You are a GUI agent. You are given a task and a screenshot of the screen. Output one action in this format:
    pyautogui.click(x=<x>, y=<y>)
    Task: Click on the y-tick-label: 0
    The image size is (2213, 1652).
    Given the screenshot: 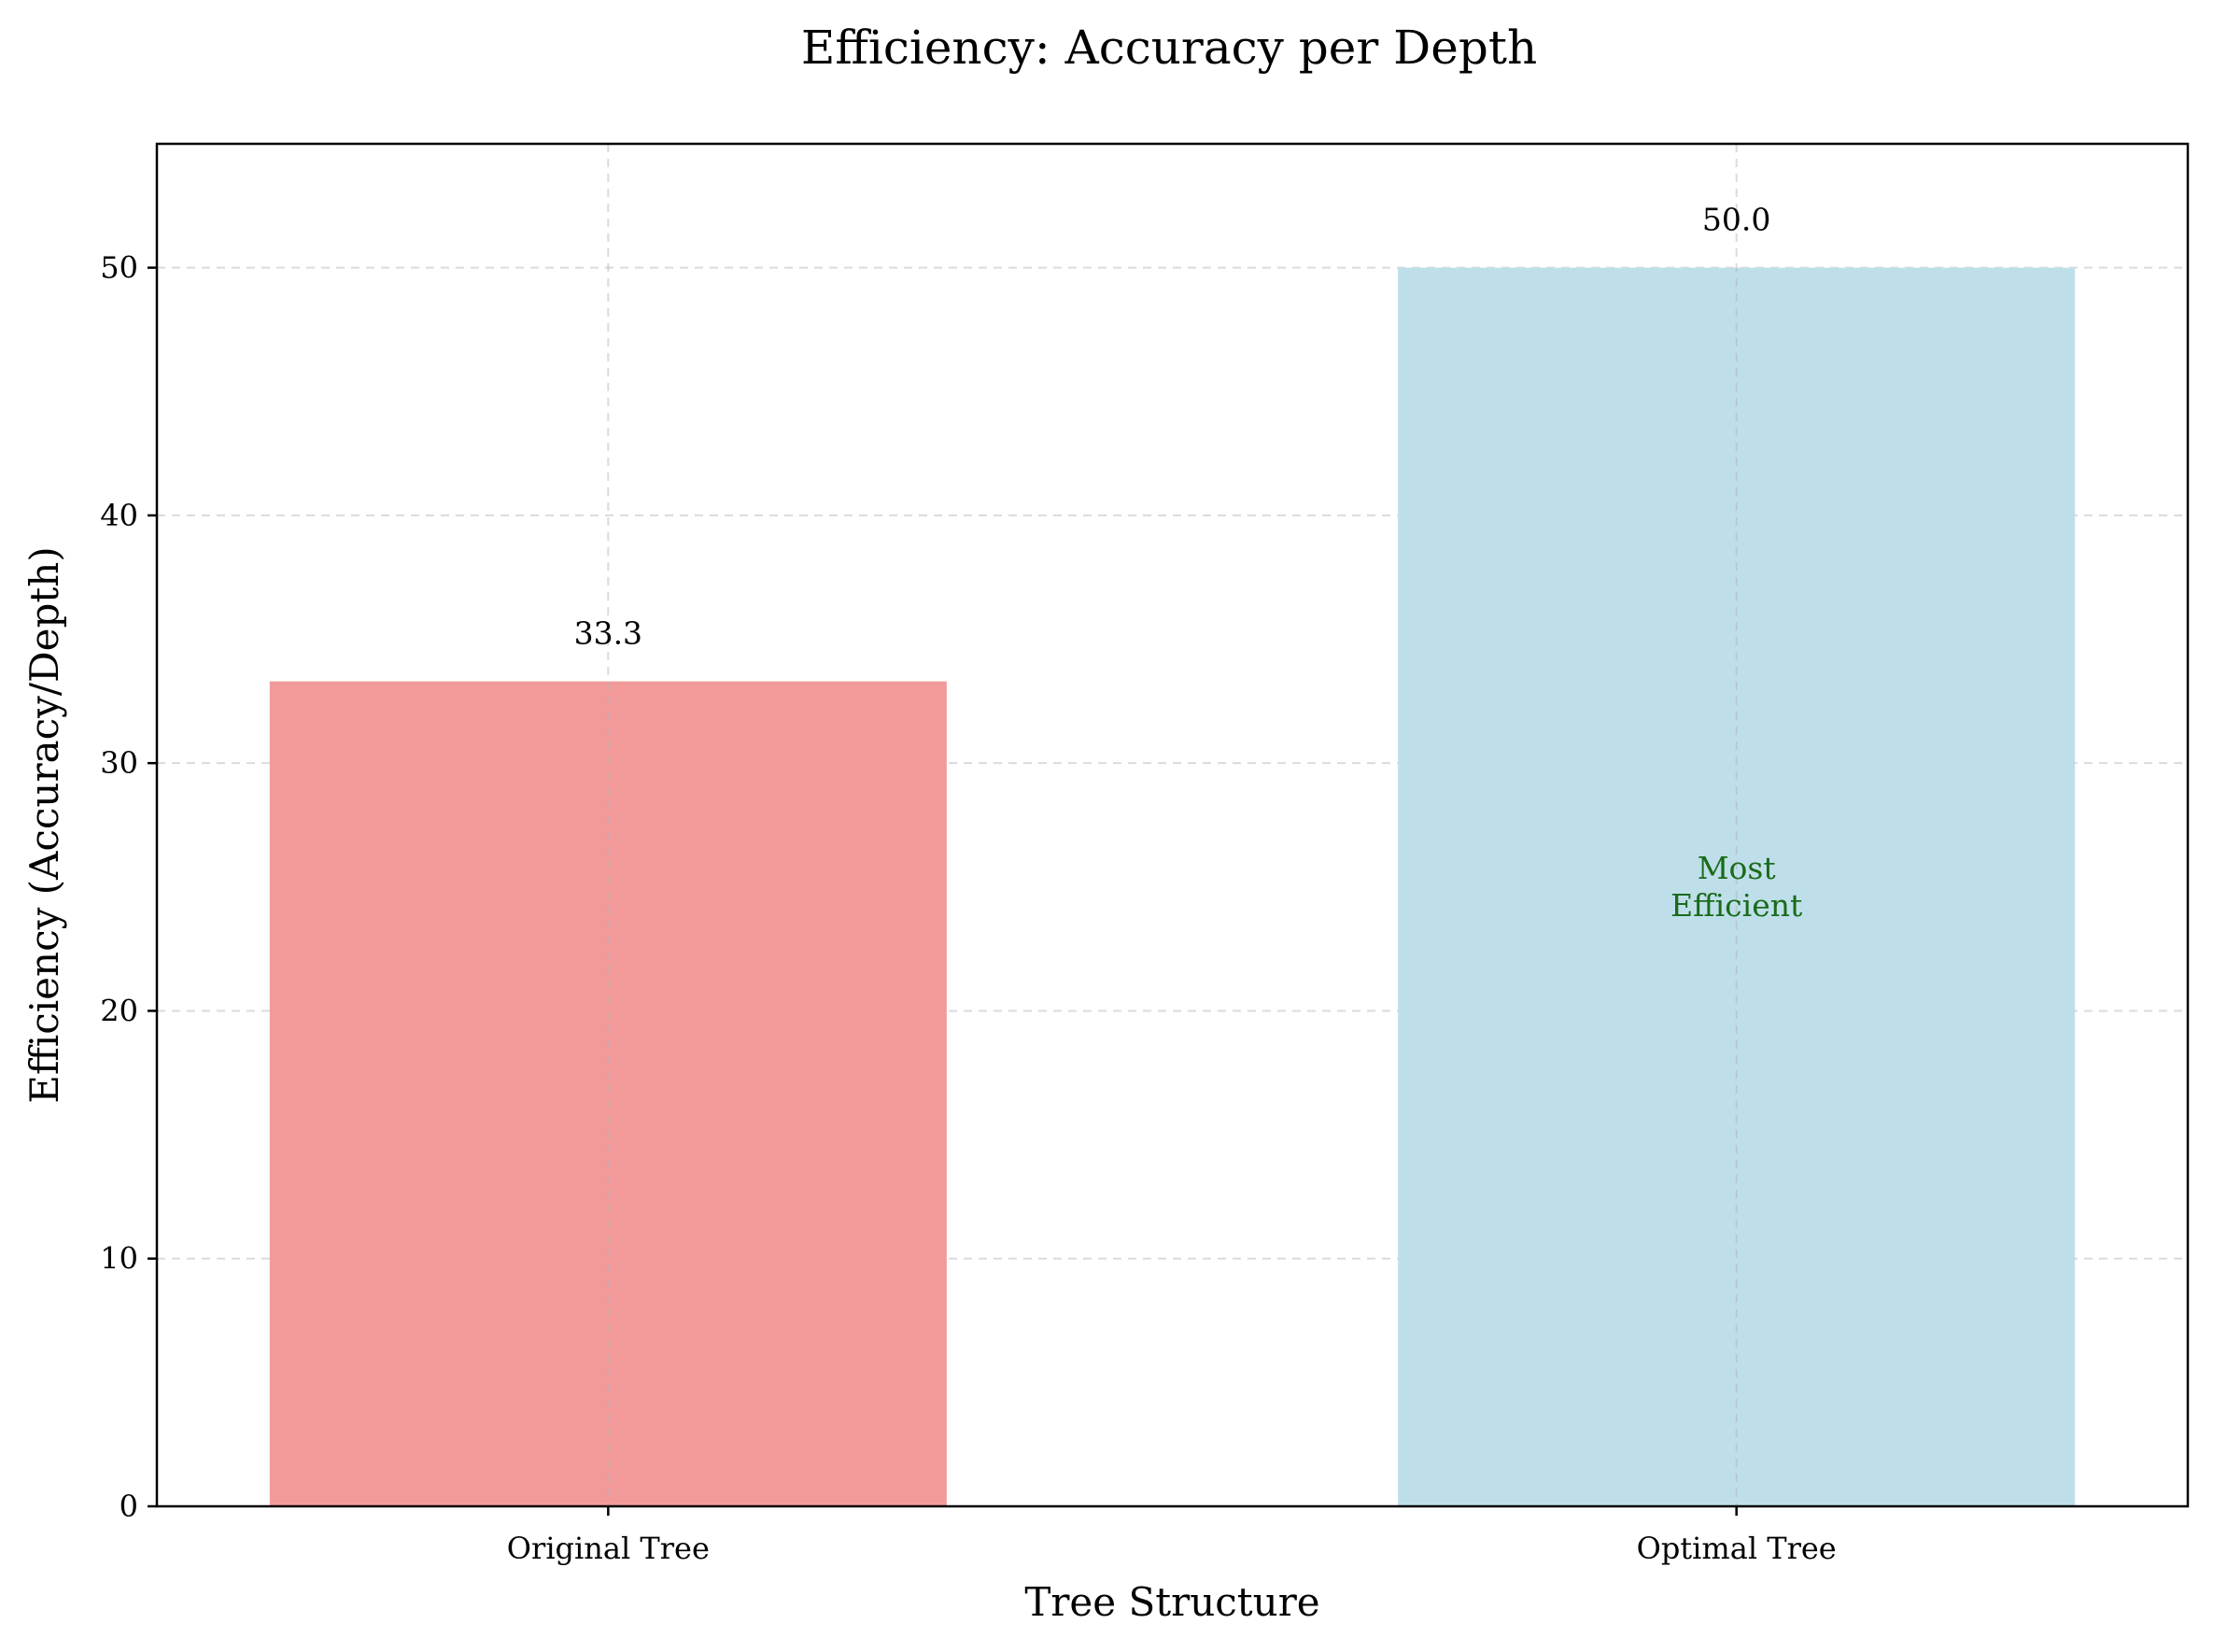 What is the action you would take?
    pyautogui.click(x=129, y=1506)
    